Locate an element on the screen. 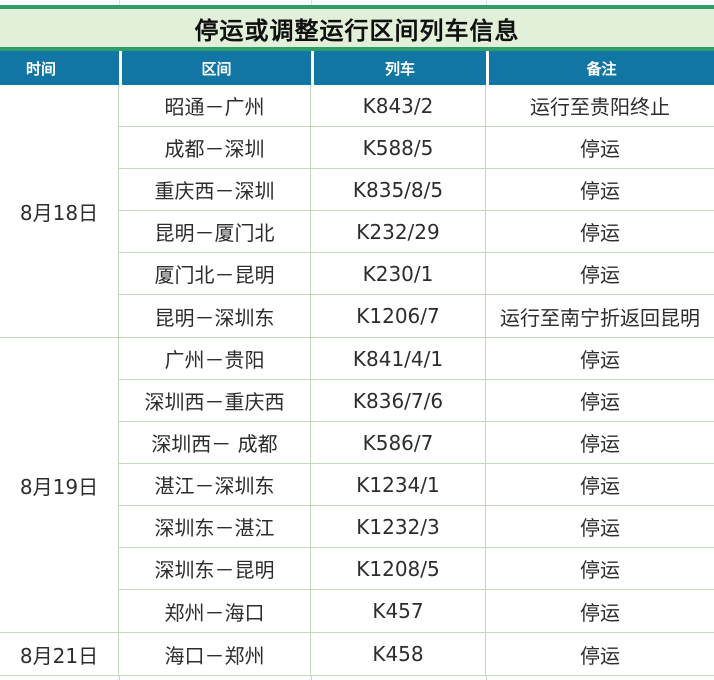 The height and width of the screenshot is (680, 714). train-cell: K836/7/6 is located at coordinates (398, 401).